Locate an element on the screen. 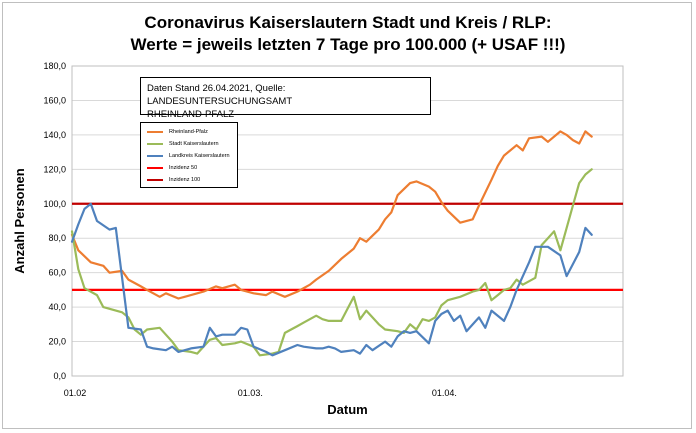 The height and width of the screenshot is (433, 696). data-source-note-line-2: RHEINLAND-PFALZ is located at coordinates (191, 114).